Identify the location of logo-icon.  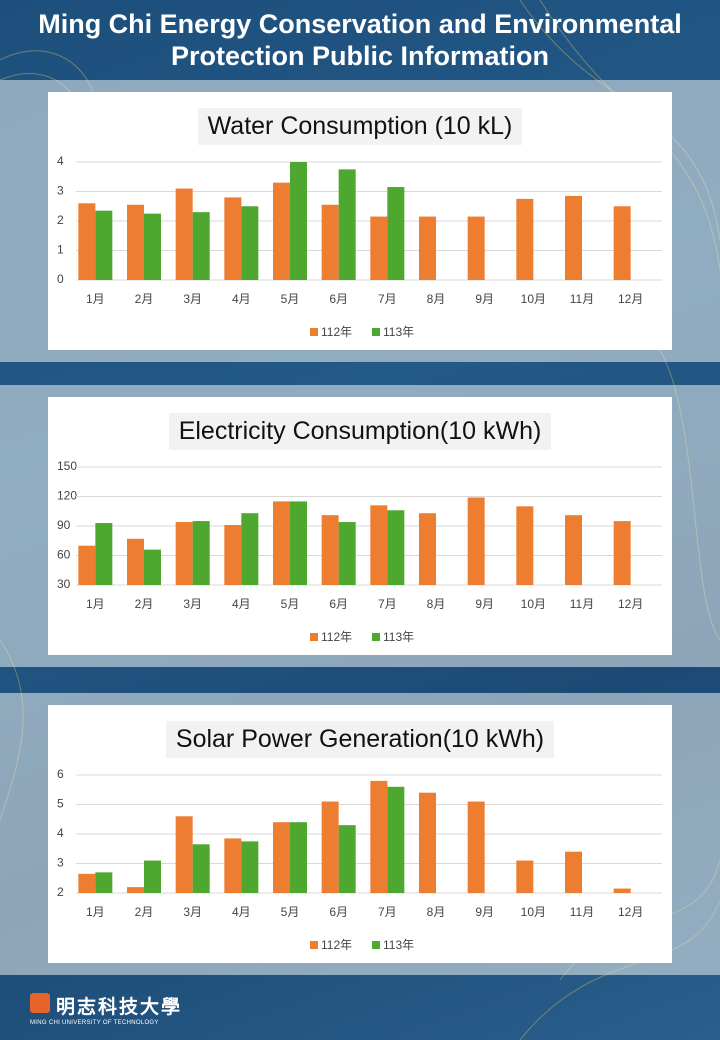
(40, 1003).